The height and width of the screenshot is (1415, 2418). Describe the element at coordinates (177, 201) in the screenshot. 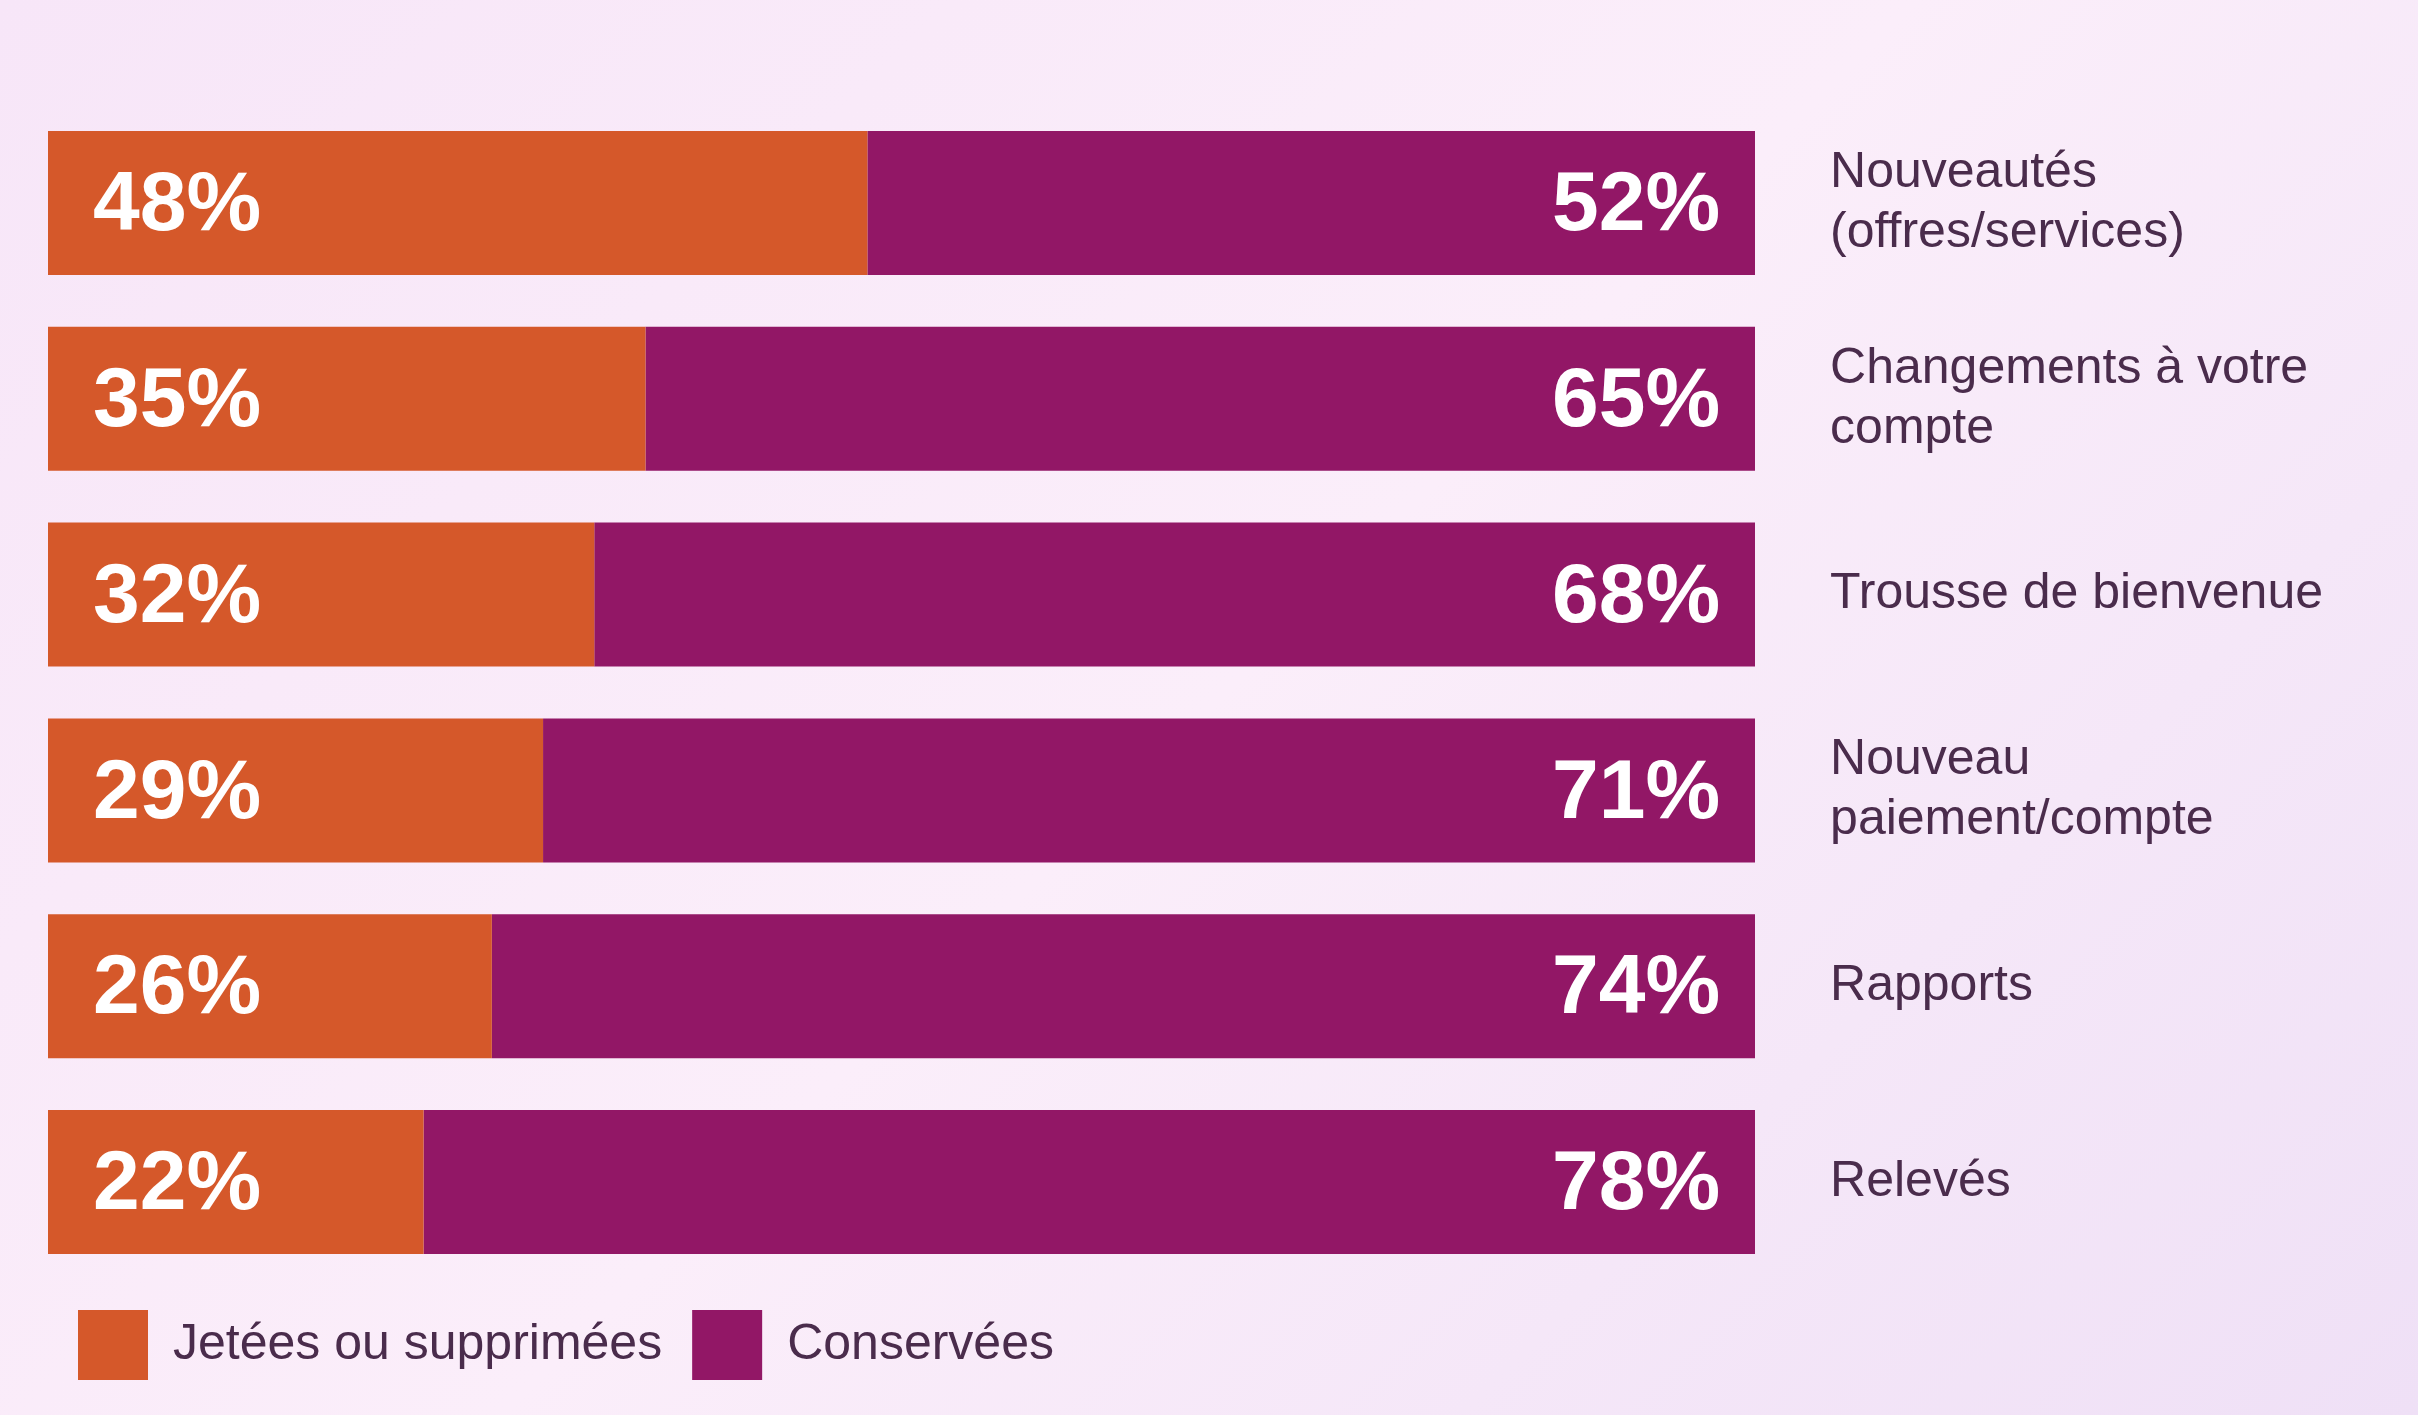

I see `data-label: 48%` at that location.